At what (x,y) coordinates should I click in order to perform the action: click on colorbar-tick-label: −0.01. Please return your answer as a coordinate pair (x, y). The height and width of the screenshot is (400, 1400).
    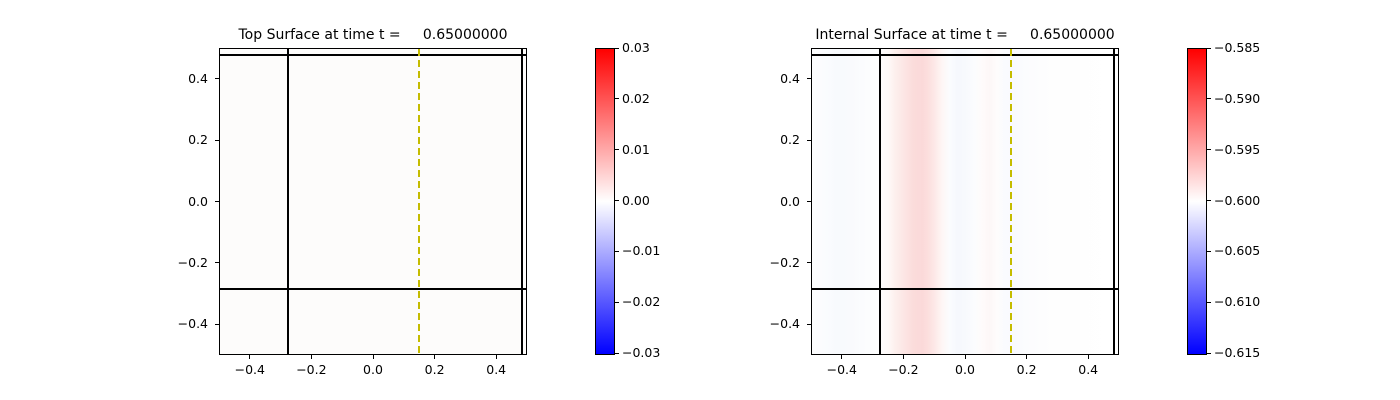
    Looking at the image, I should click on (641, 251).